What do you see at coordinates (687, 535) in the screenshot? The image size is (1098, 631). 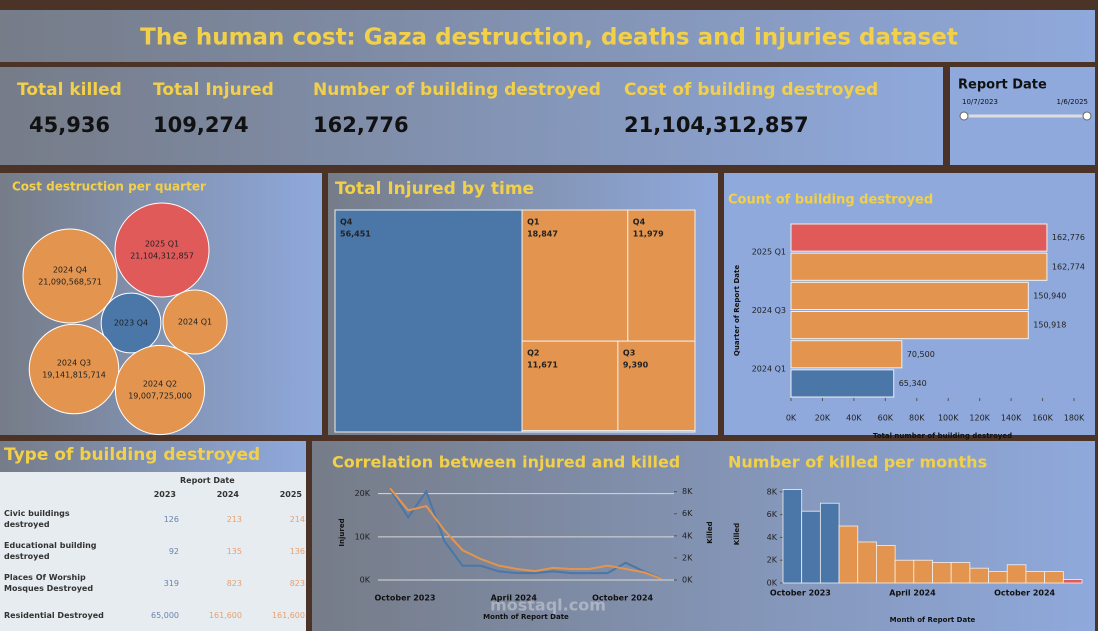 I see `y2-tick-label: 4K` at bounding box center [687, 535].